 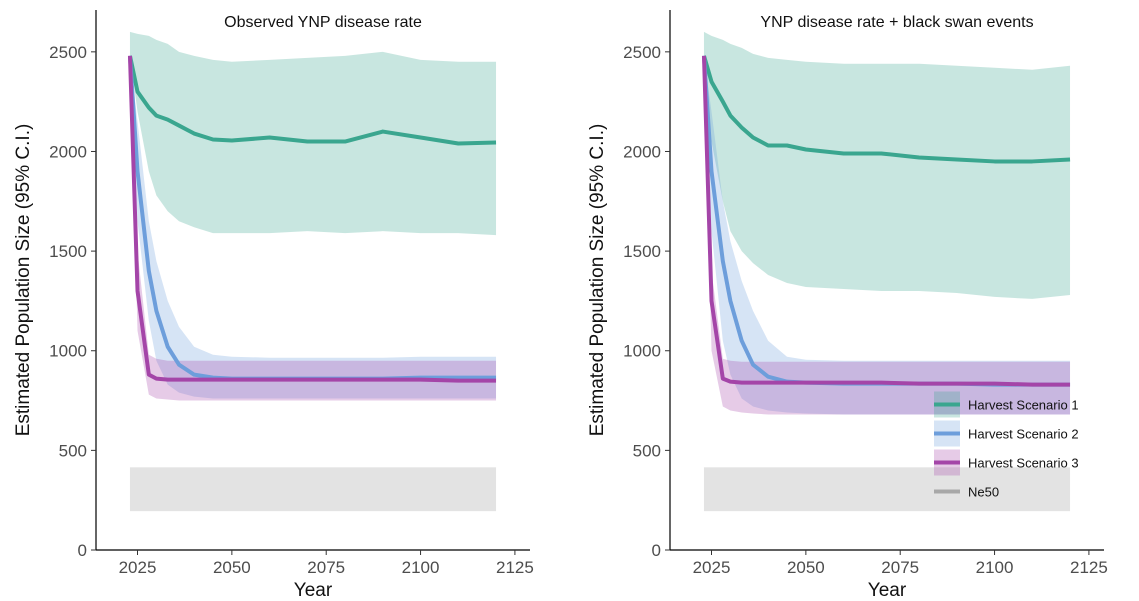 What do you see at coordinates (896, 22) in the screenshot?
I see `chart-title: YNP disease rate + black swan events` at bounding box center [896, 22].